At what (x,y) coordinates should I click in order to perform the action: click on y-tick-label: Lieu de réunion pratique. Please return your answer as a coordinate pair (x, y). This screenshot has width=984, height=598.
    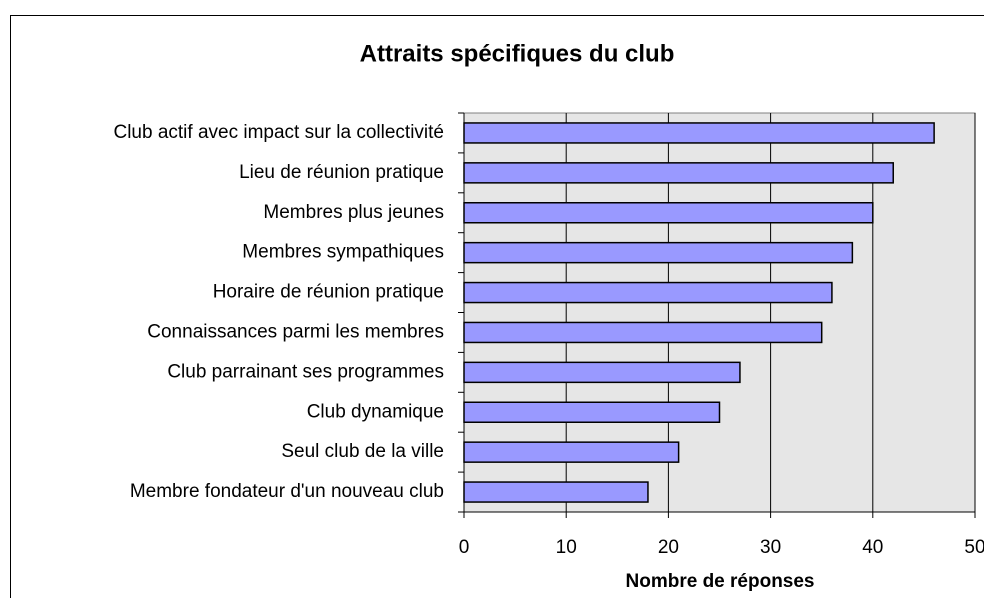
    Looking at the image, I should click on (341, 172).